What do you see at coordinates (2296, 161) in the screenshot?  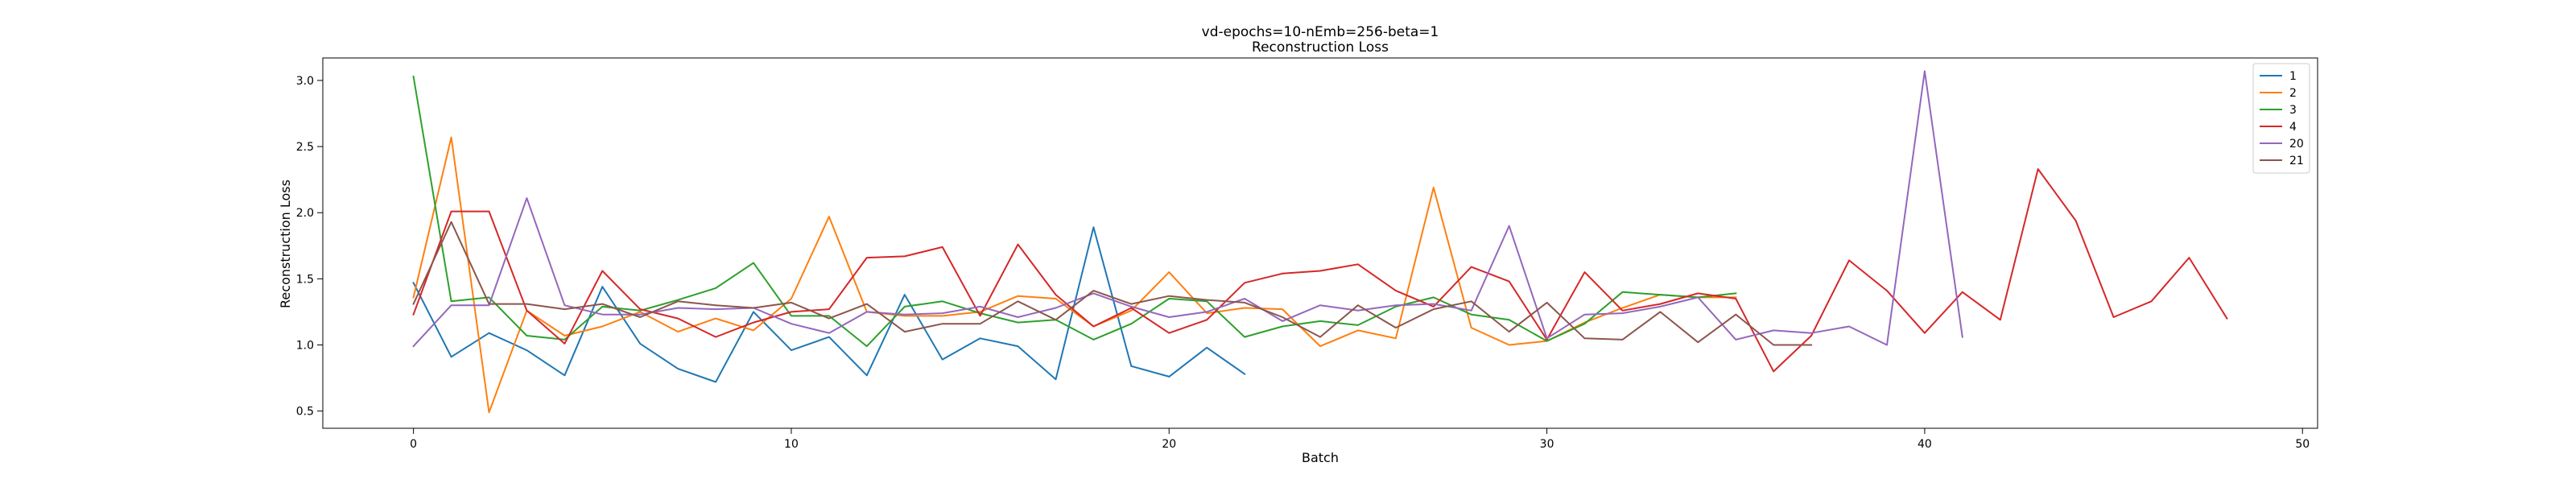 I see `legend-label-21: 21` at bounding box center [2296, 161].